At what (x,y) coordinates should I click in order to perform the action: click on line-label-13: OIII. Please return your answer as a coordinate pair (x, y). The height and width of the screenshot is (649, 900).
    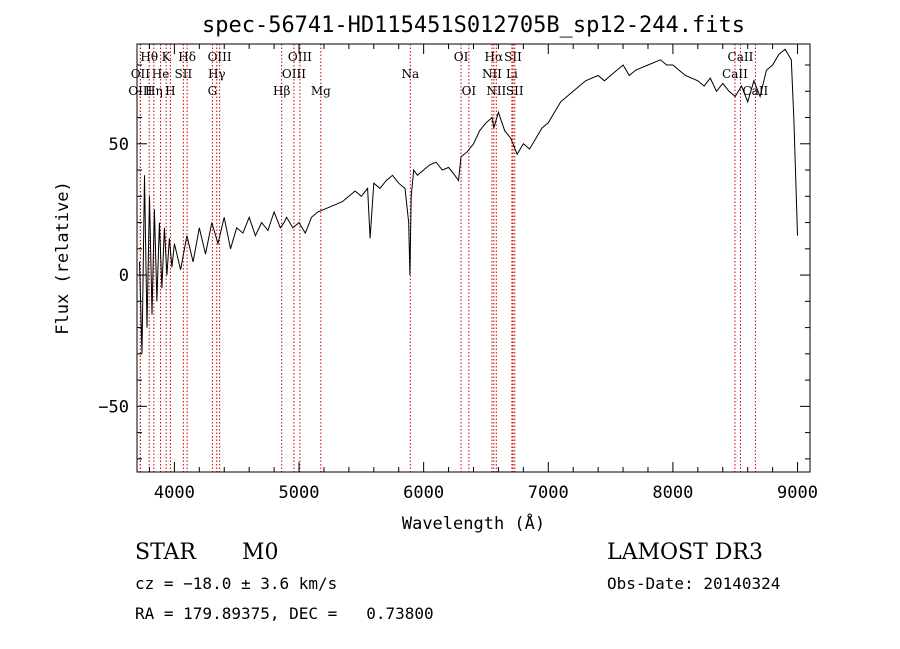
    Looking at the image, I should click on (294, 74).